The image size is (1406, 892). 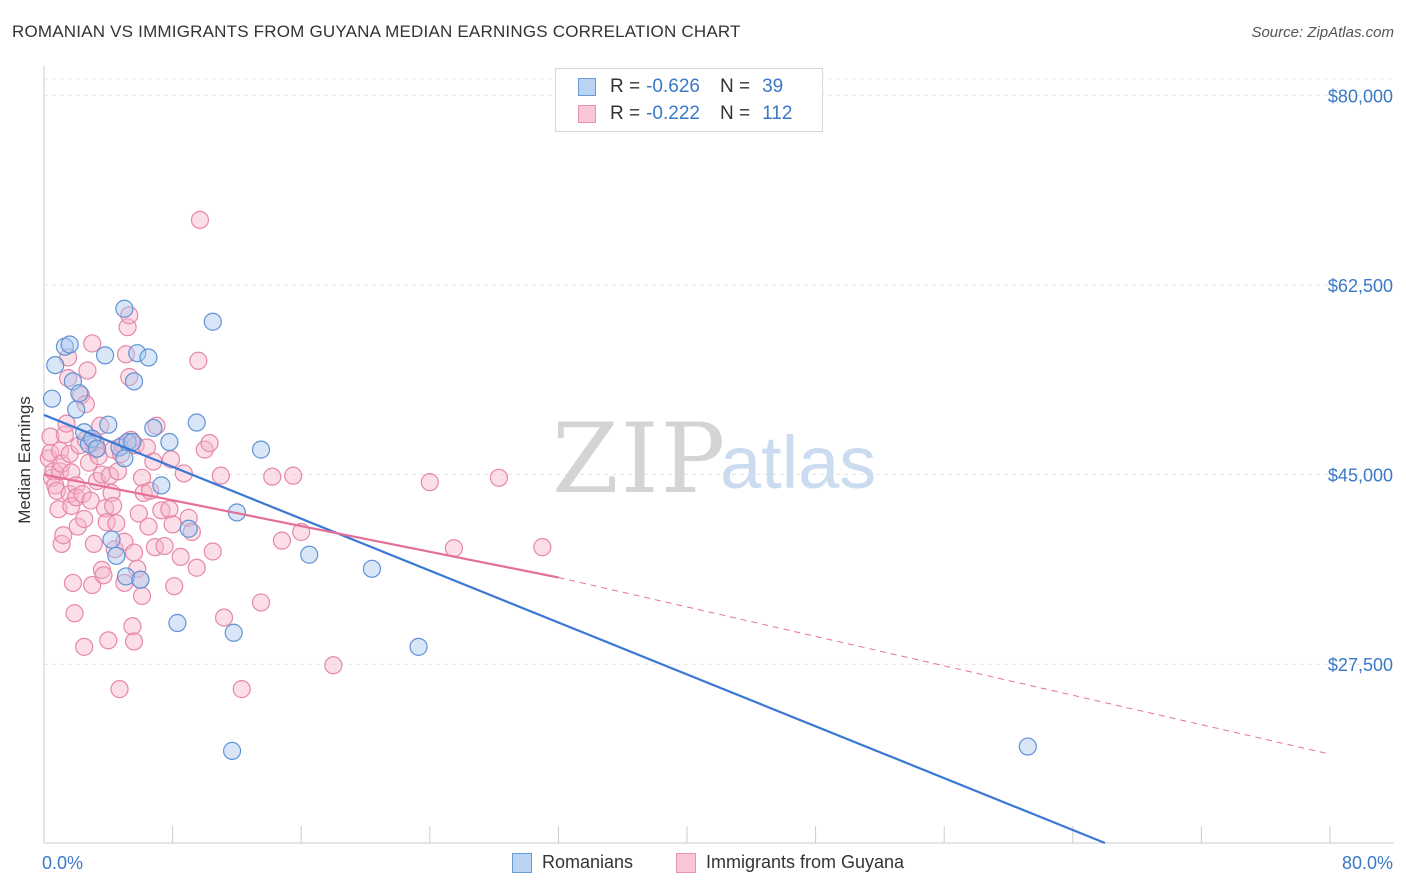 I want to click on legend-n-value: 39, so click(x=773, y=86).